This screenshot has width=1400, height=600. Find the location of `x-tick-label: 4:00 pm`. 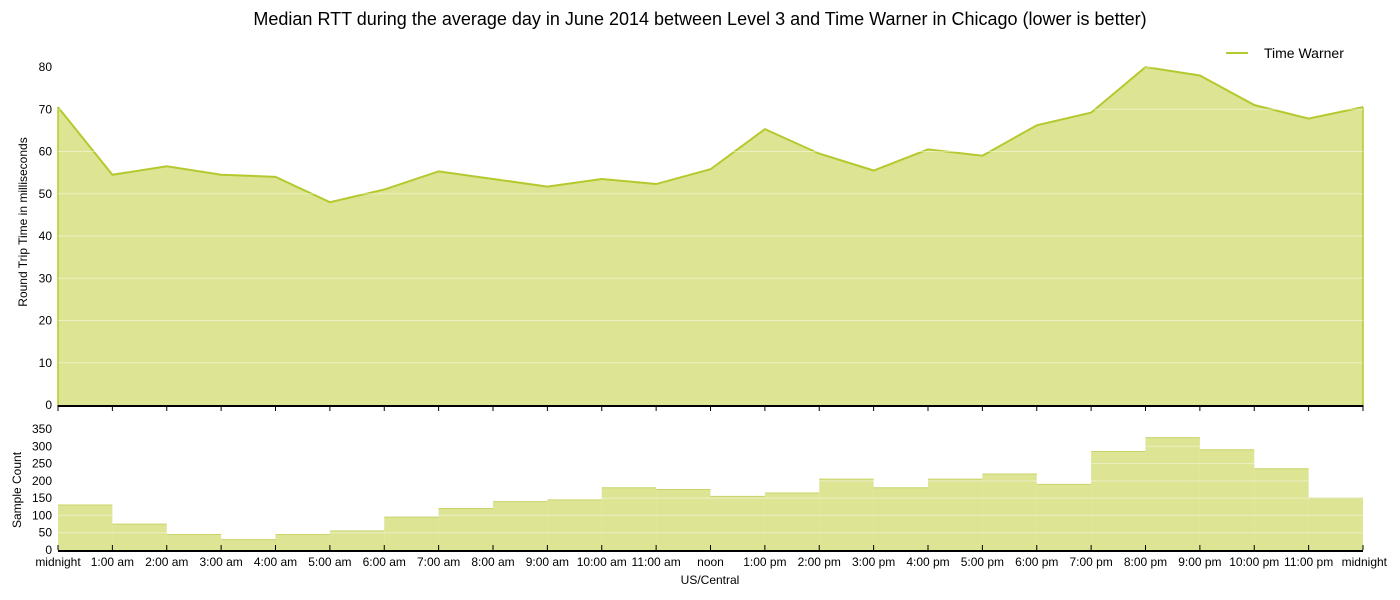

x-tick-label: 4:00 pm is located at coordinates (927, 562).